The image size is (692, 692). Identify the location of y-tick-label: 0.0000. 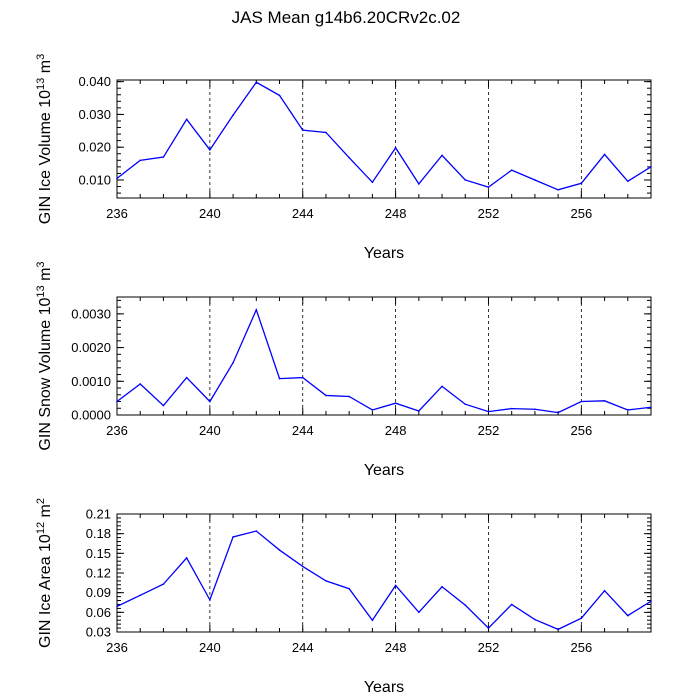
(91, 415).